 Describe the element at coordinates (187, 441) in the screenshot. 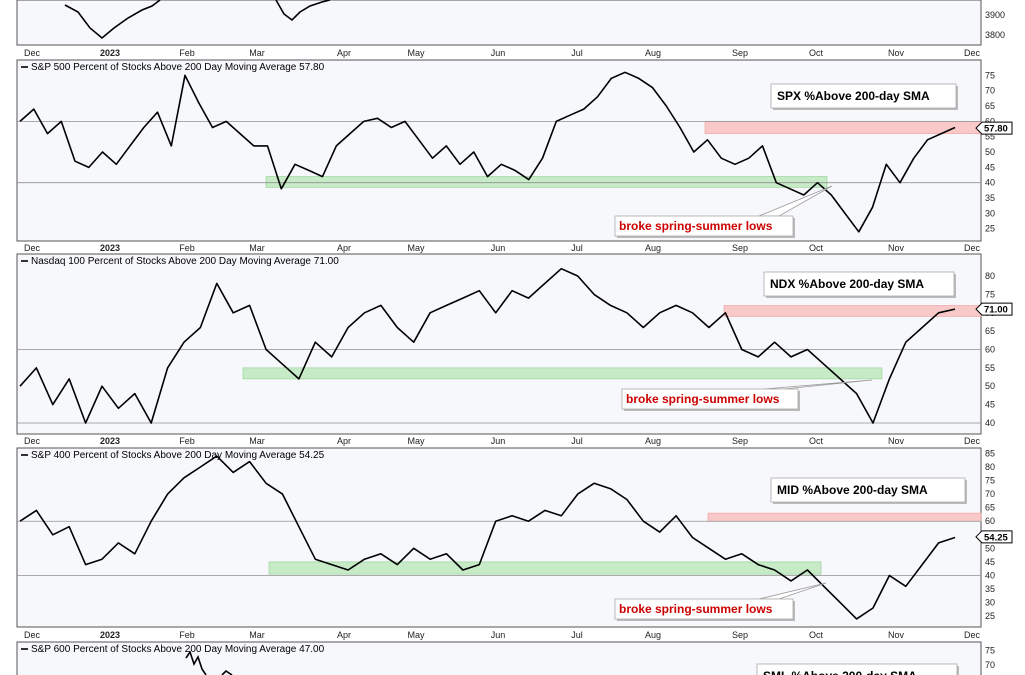

I see `panel2-month-feb: Feb` at that location.